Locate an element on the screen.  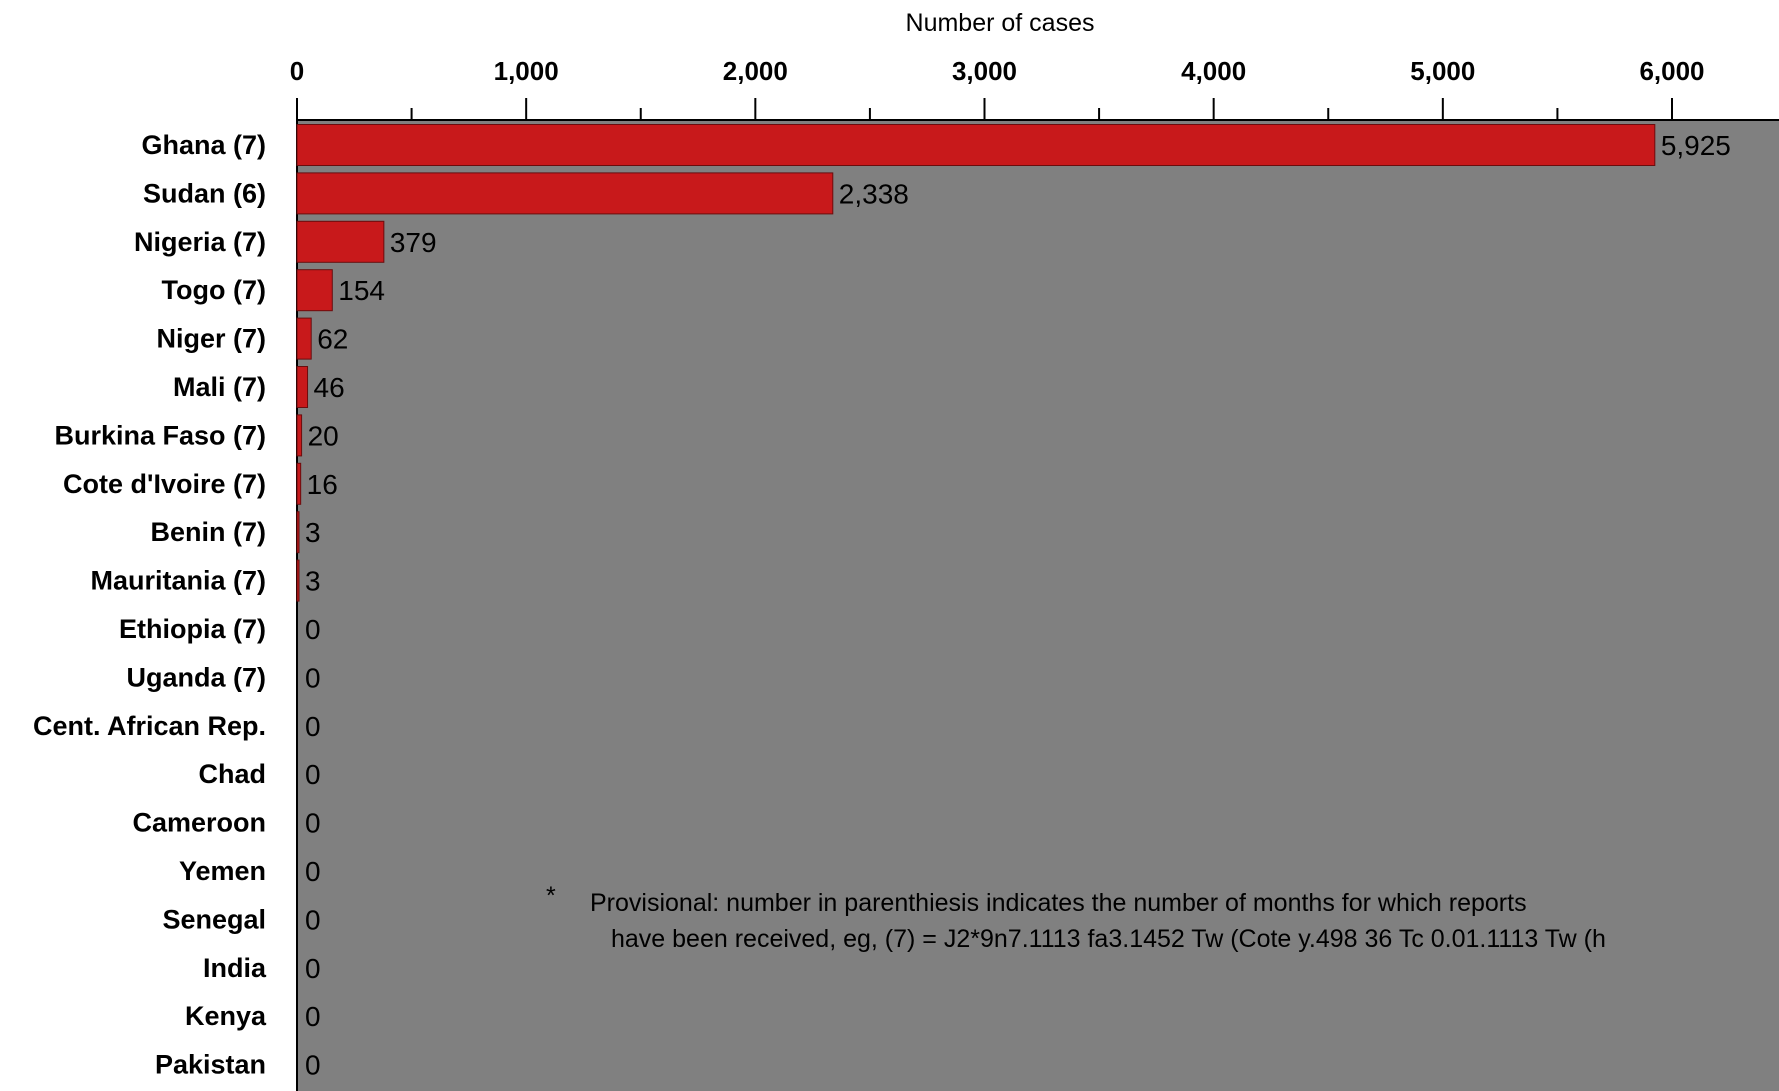
value-label: 16 is located at coordinates (322, 484).